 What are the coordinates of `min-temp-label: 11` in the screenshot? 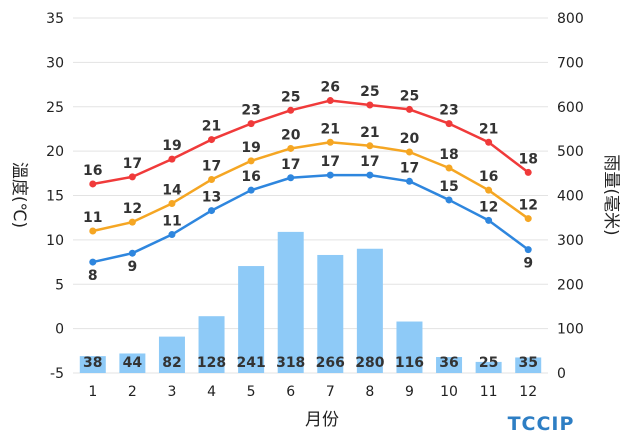 It's located at (171, 222).